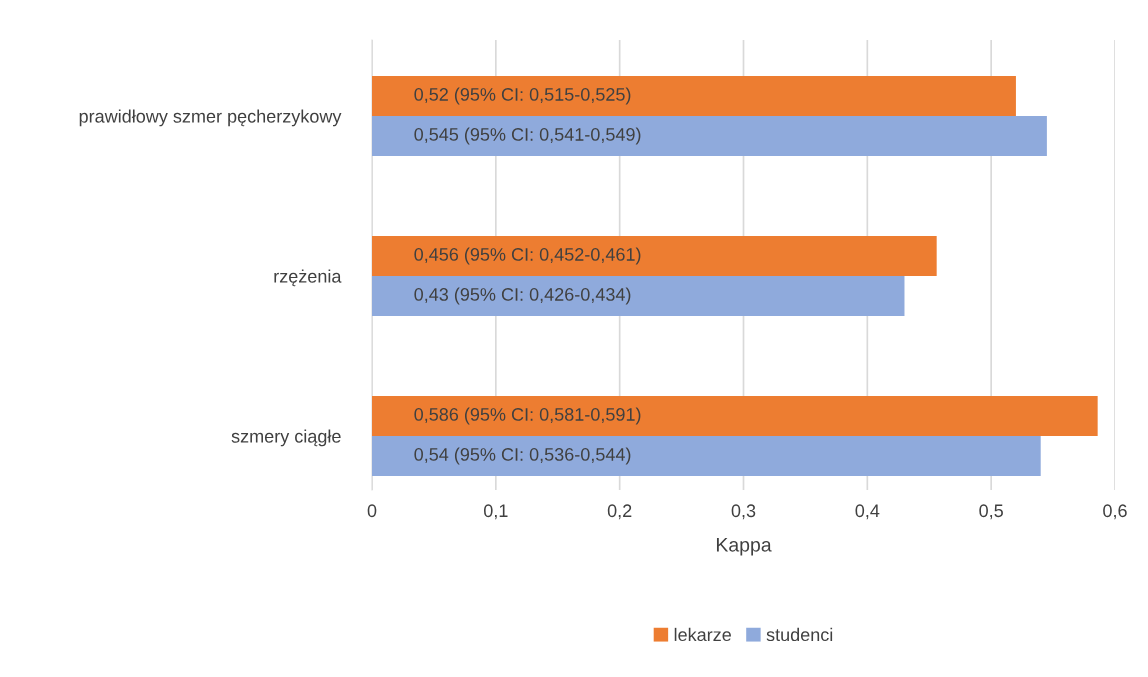 This screenshot has height=677, width=1148. I want to click on y-tick-label: szmery ciągłe, so click(286, 438).